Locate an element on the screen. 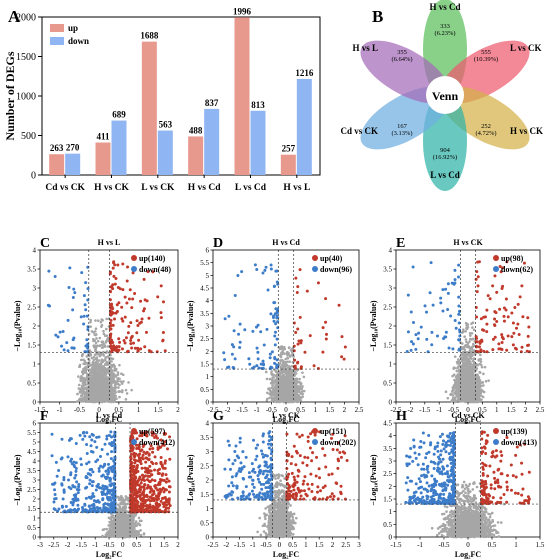 Image resolution: width=550 pixels, height=560 pixels. y-tick-label: 4 is located at coordinates (208, 301).